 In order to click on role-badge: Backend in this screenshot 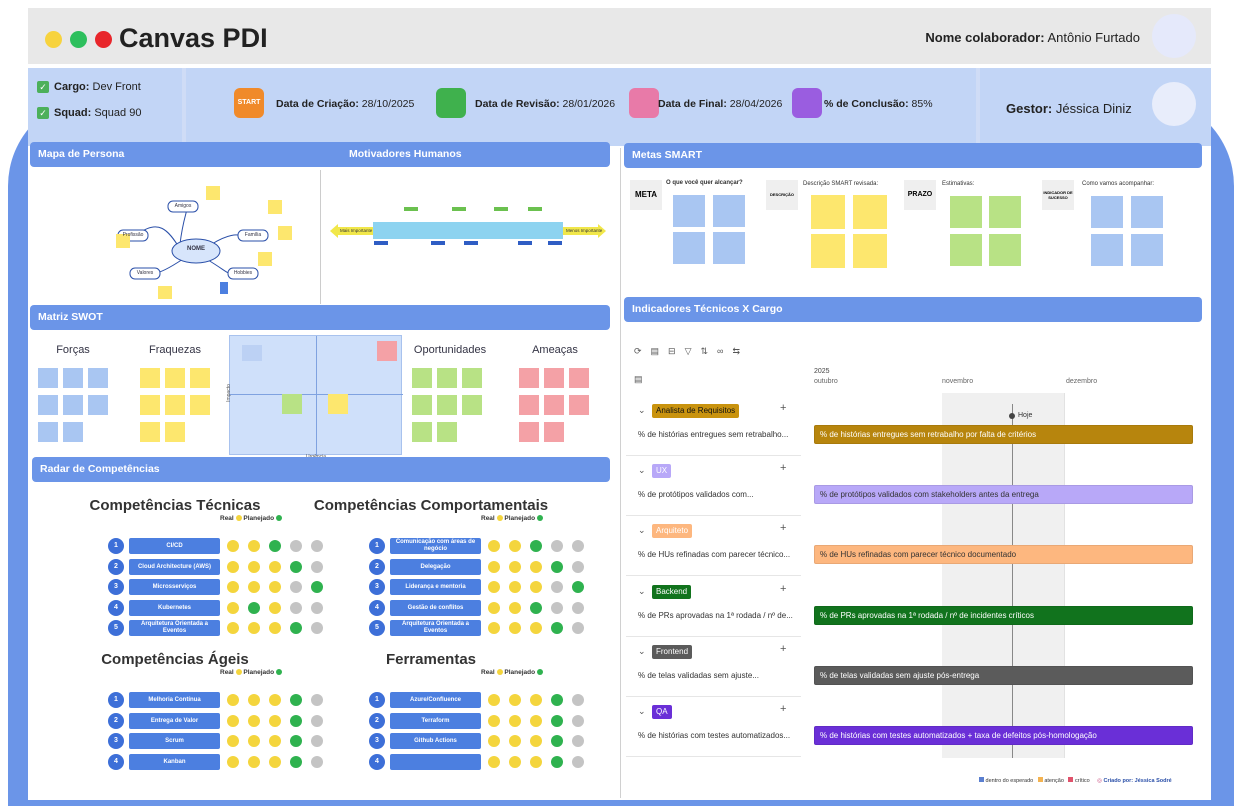, I will do `click(672, 591)`.